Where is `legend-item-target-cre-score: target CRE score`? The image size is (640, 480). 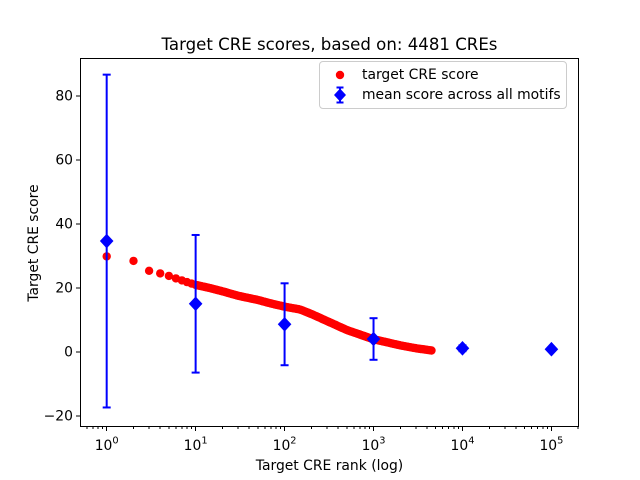
legend-item-target-cre-score: target CRE score is located at coordinates (443, 75).